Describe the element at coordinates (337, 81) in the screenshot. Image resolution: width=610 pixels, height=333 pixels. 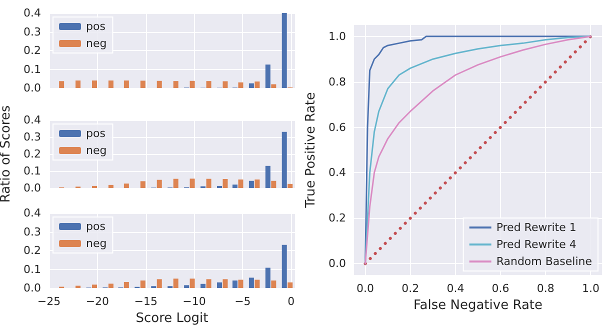
I see `y-tick-label: 0.8` at that location.